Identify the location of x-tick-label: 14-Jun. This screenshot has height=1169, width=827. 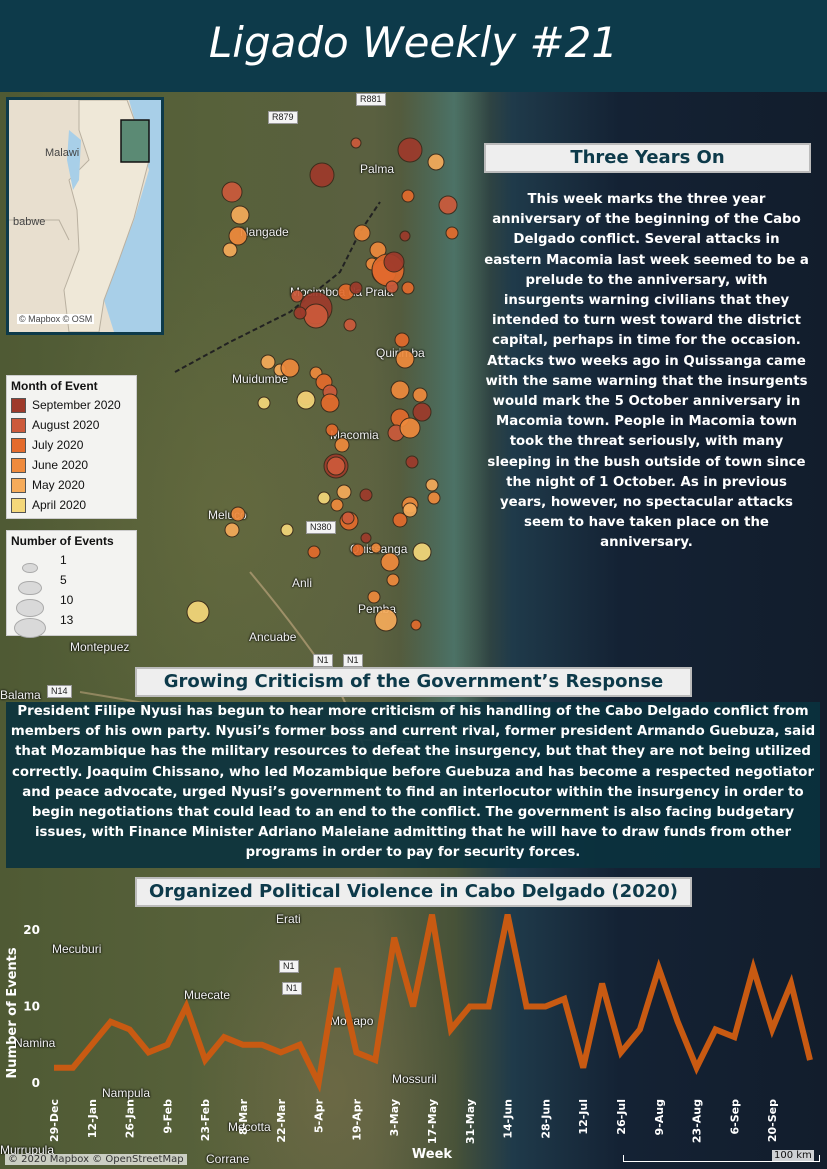
(508, 1119).